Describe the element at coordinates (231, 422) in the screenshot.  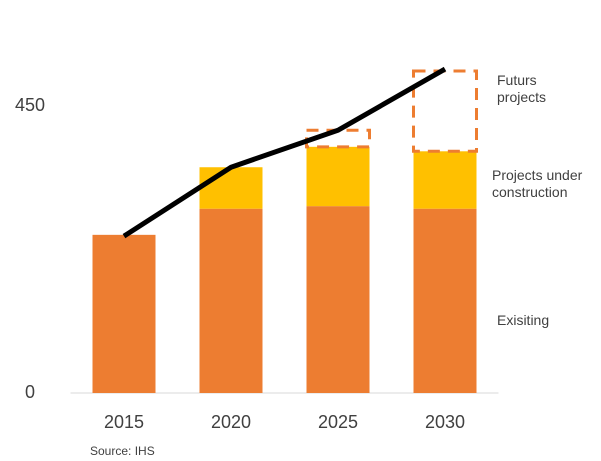
I see `x-tick-label: 2020` at that location.